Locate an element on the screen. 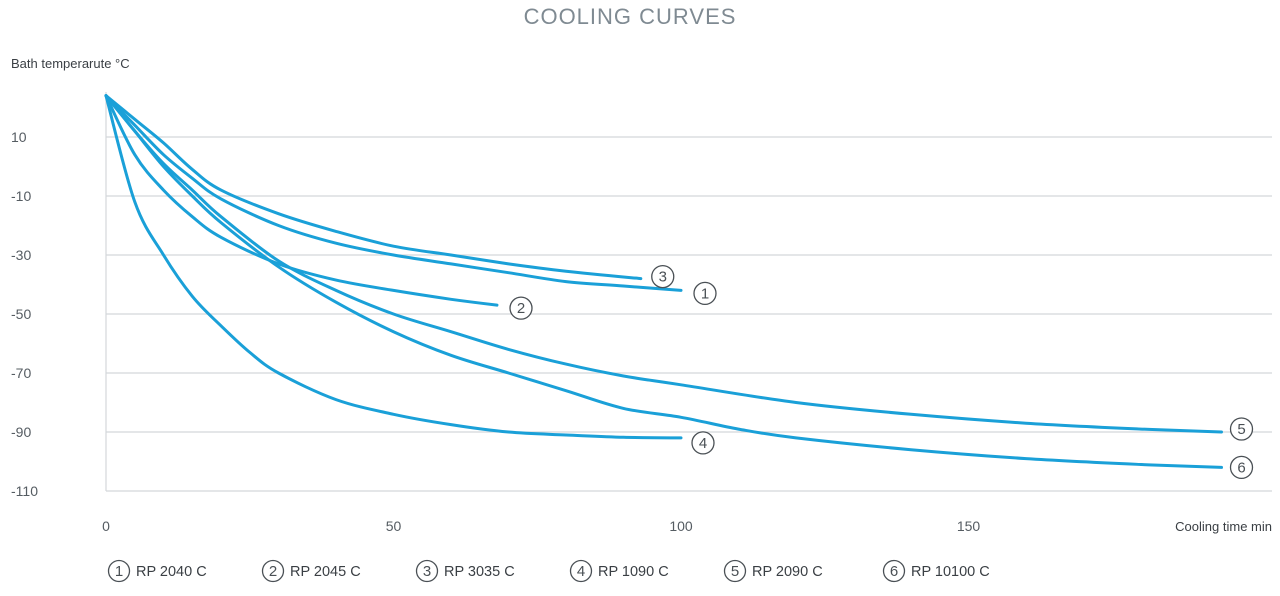 The width and height of the screenshot is (1280, 596). y-tick-label: -50 is located at coordinates (21, 314).